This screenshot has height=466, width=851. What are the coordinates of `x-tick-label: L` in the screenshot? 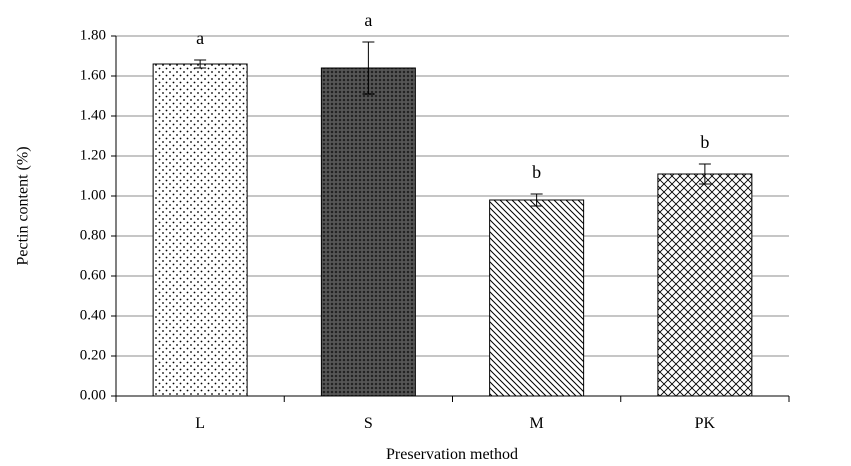 It's located at (200, 423).